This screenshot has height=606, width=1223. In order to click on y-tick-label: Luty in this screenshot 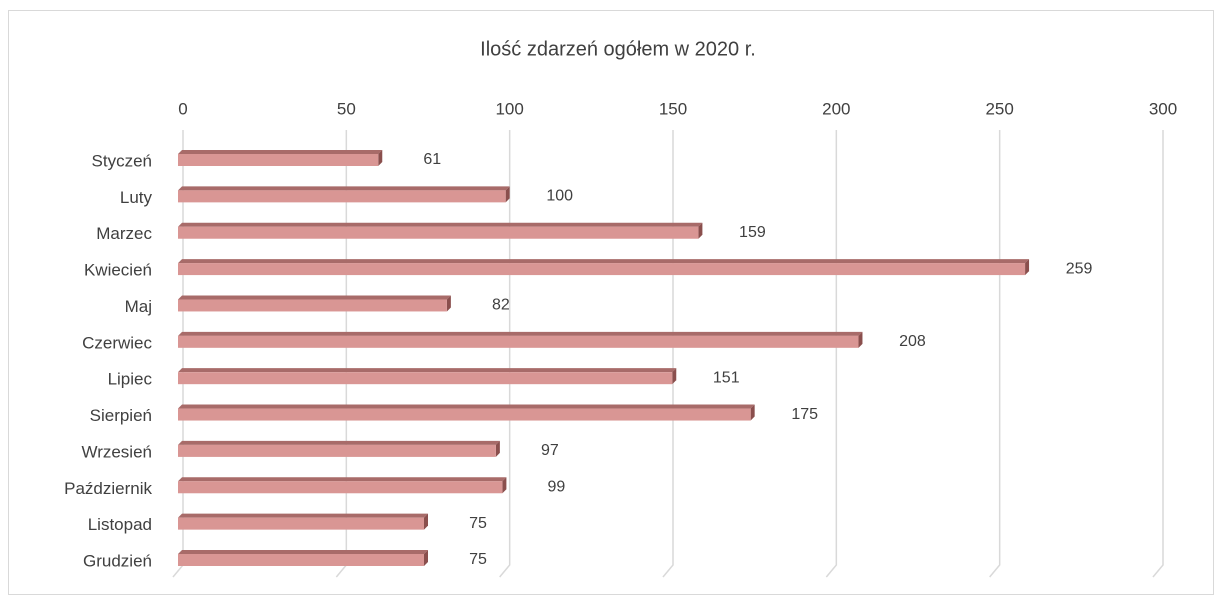, I will do `click(136, 197)`.